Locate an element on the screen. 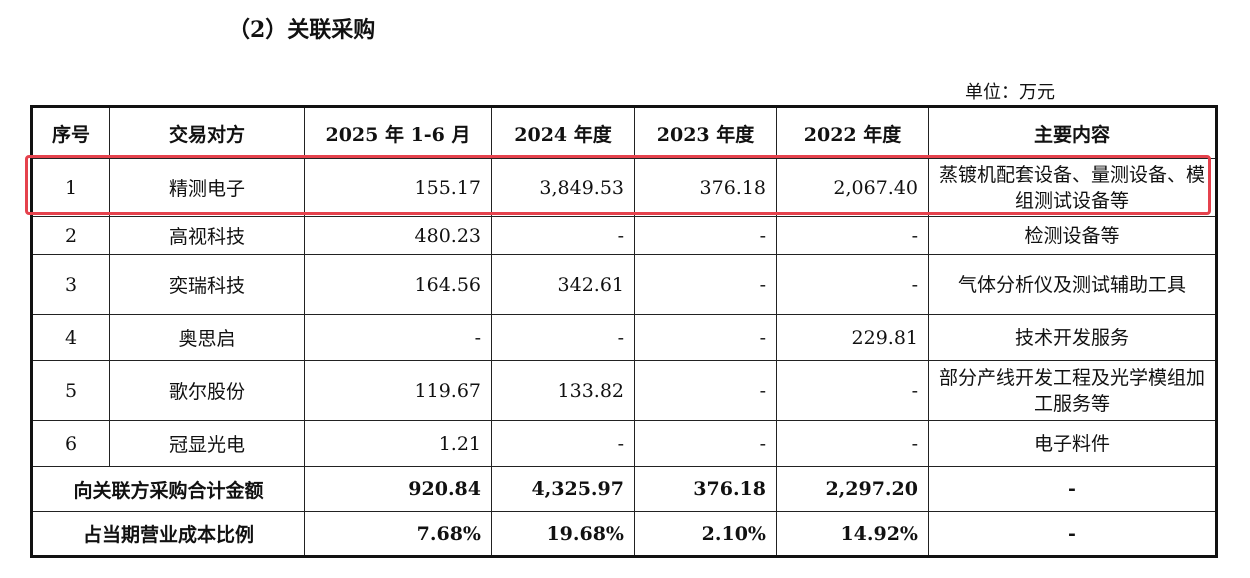 The height and width of the screenshot is (578, 1250). table-cell: 技术开发服务 is located at coordinates (1072, 337).